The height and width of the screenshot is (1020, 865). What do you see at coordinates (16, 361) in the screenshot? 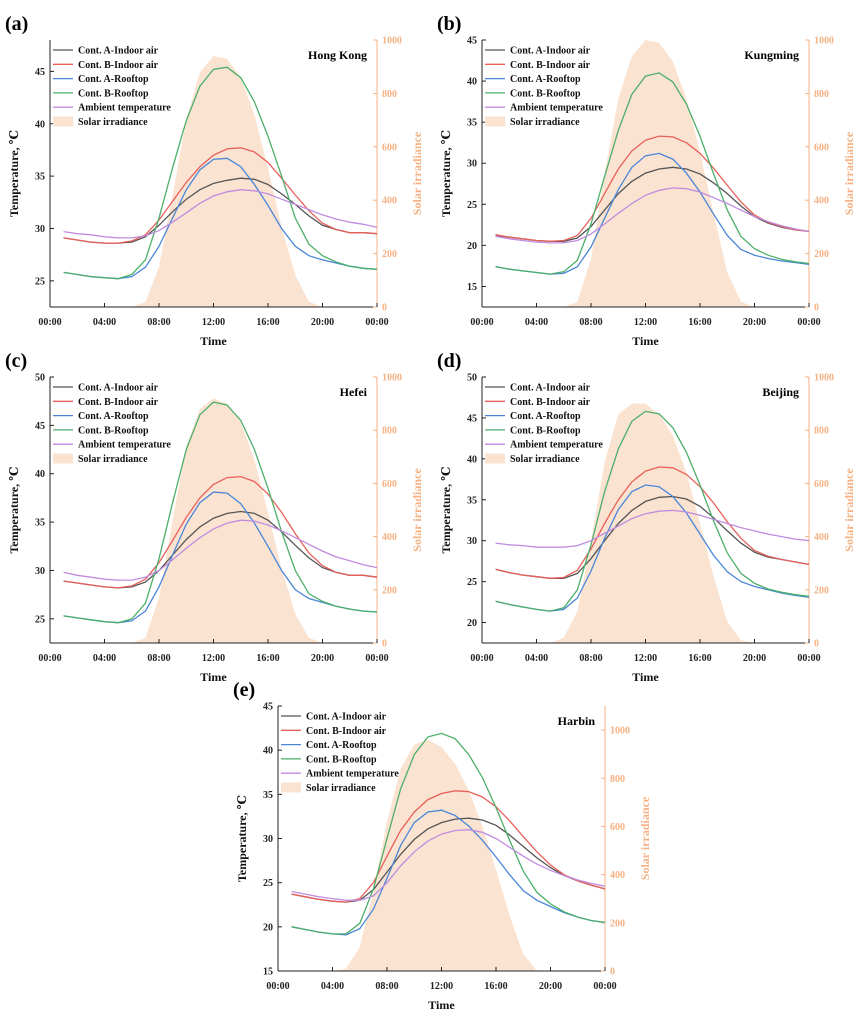
I see `panel-label: (c)` at bounding box center [16, 361].